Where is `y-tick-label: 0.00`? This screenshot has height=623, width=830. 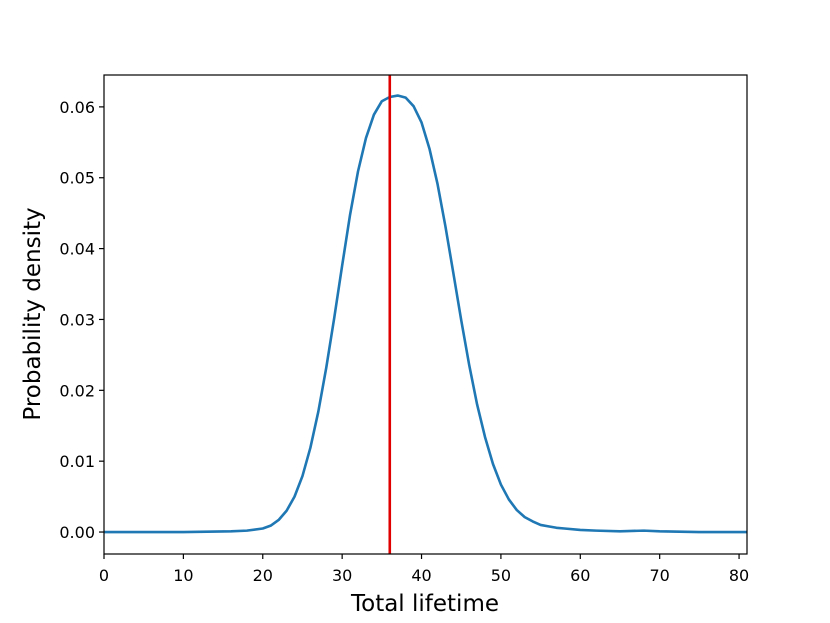
y-tick-label: 0.00 is located at coordinates (77, 532).